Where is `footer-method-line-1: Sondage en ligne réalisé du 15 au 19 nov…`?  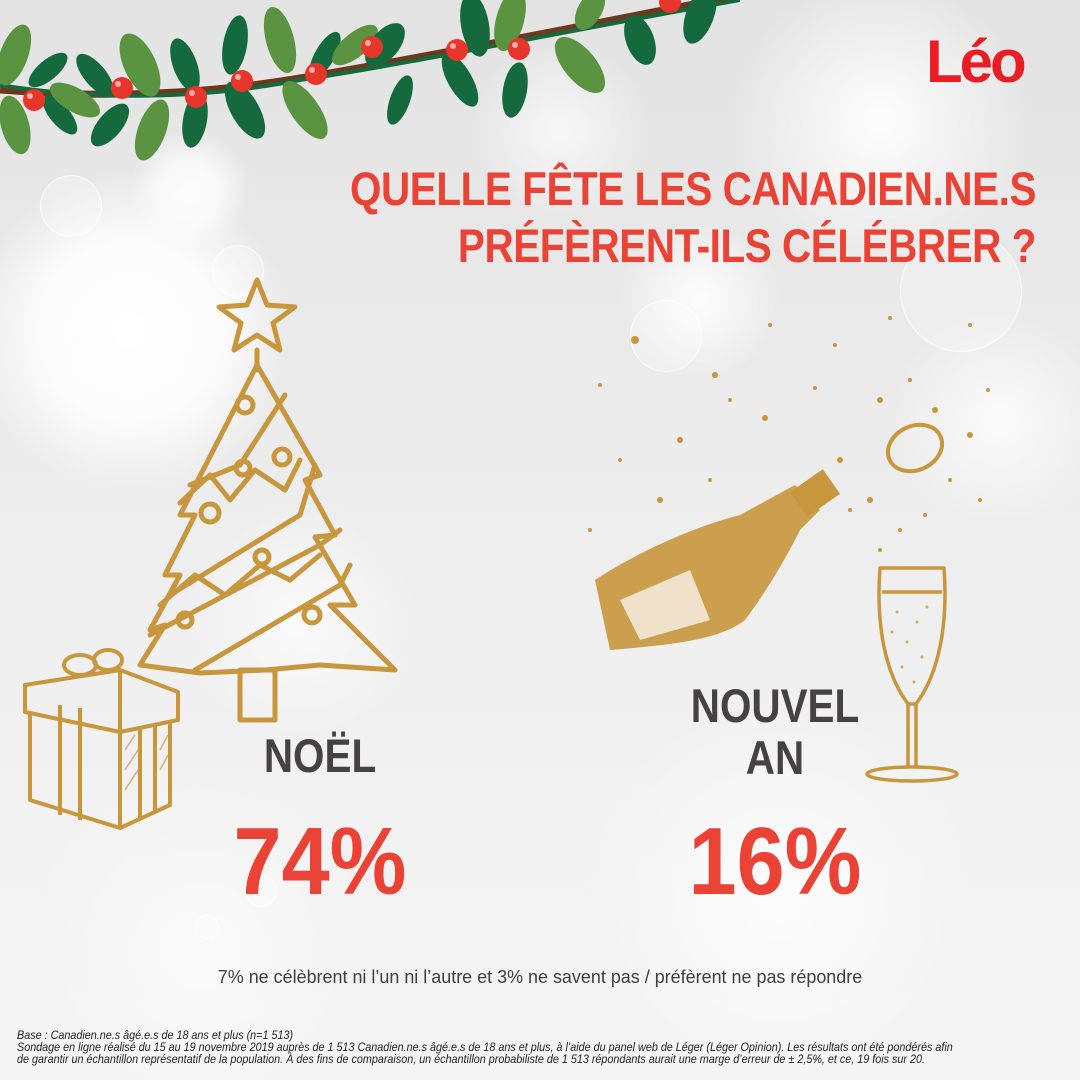
footer-method-line-1: Sondage en ligne réalisé du 15 au 19 nov… is located at coordinates (485, 1047).